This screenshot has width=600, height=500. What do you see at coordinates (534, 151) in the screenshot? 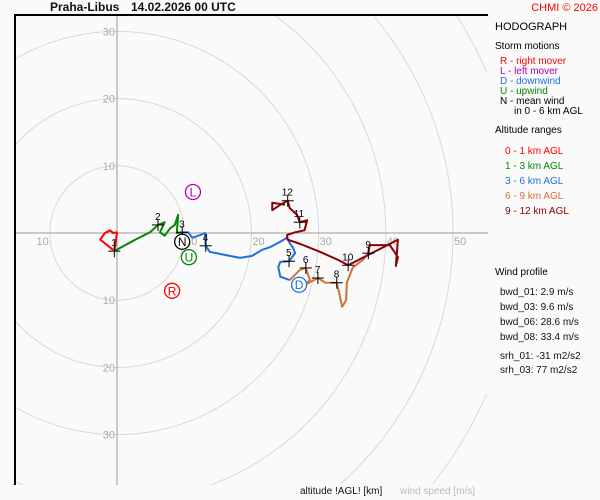
I see `altitude-legend-item: 0 - 1 km AGL` at bounding box center [534, 151].